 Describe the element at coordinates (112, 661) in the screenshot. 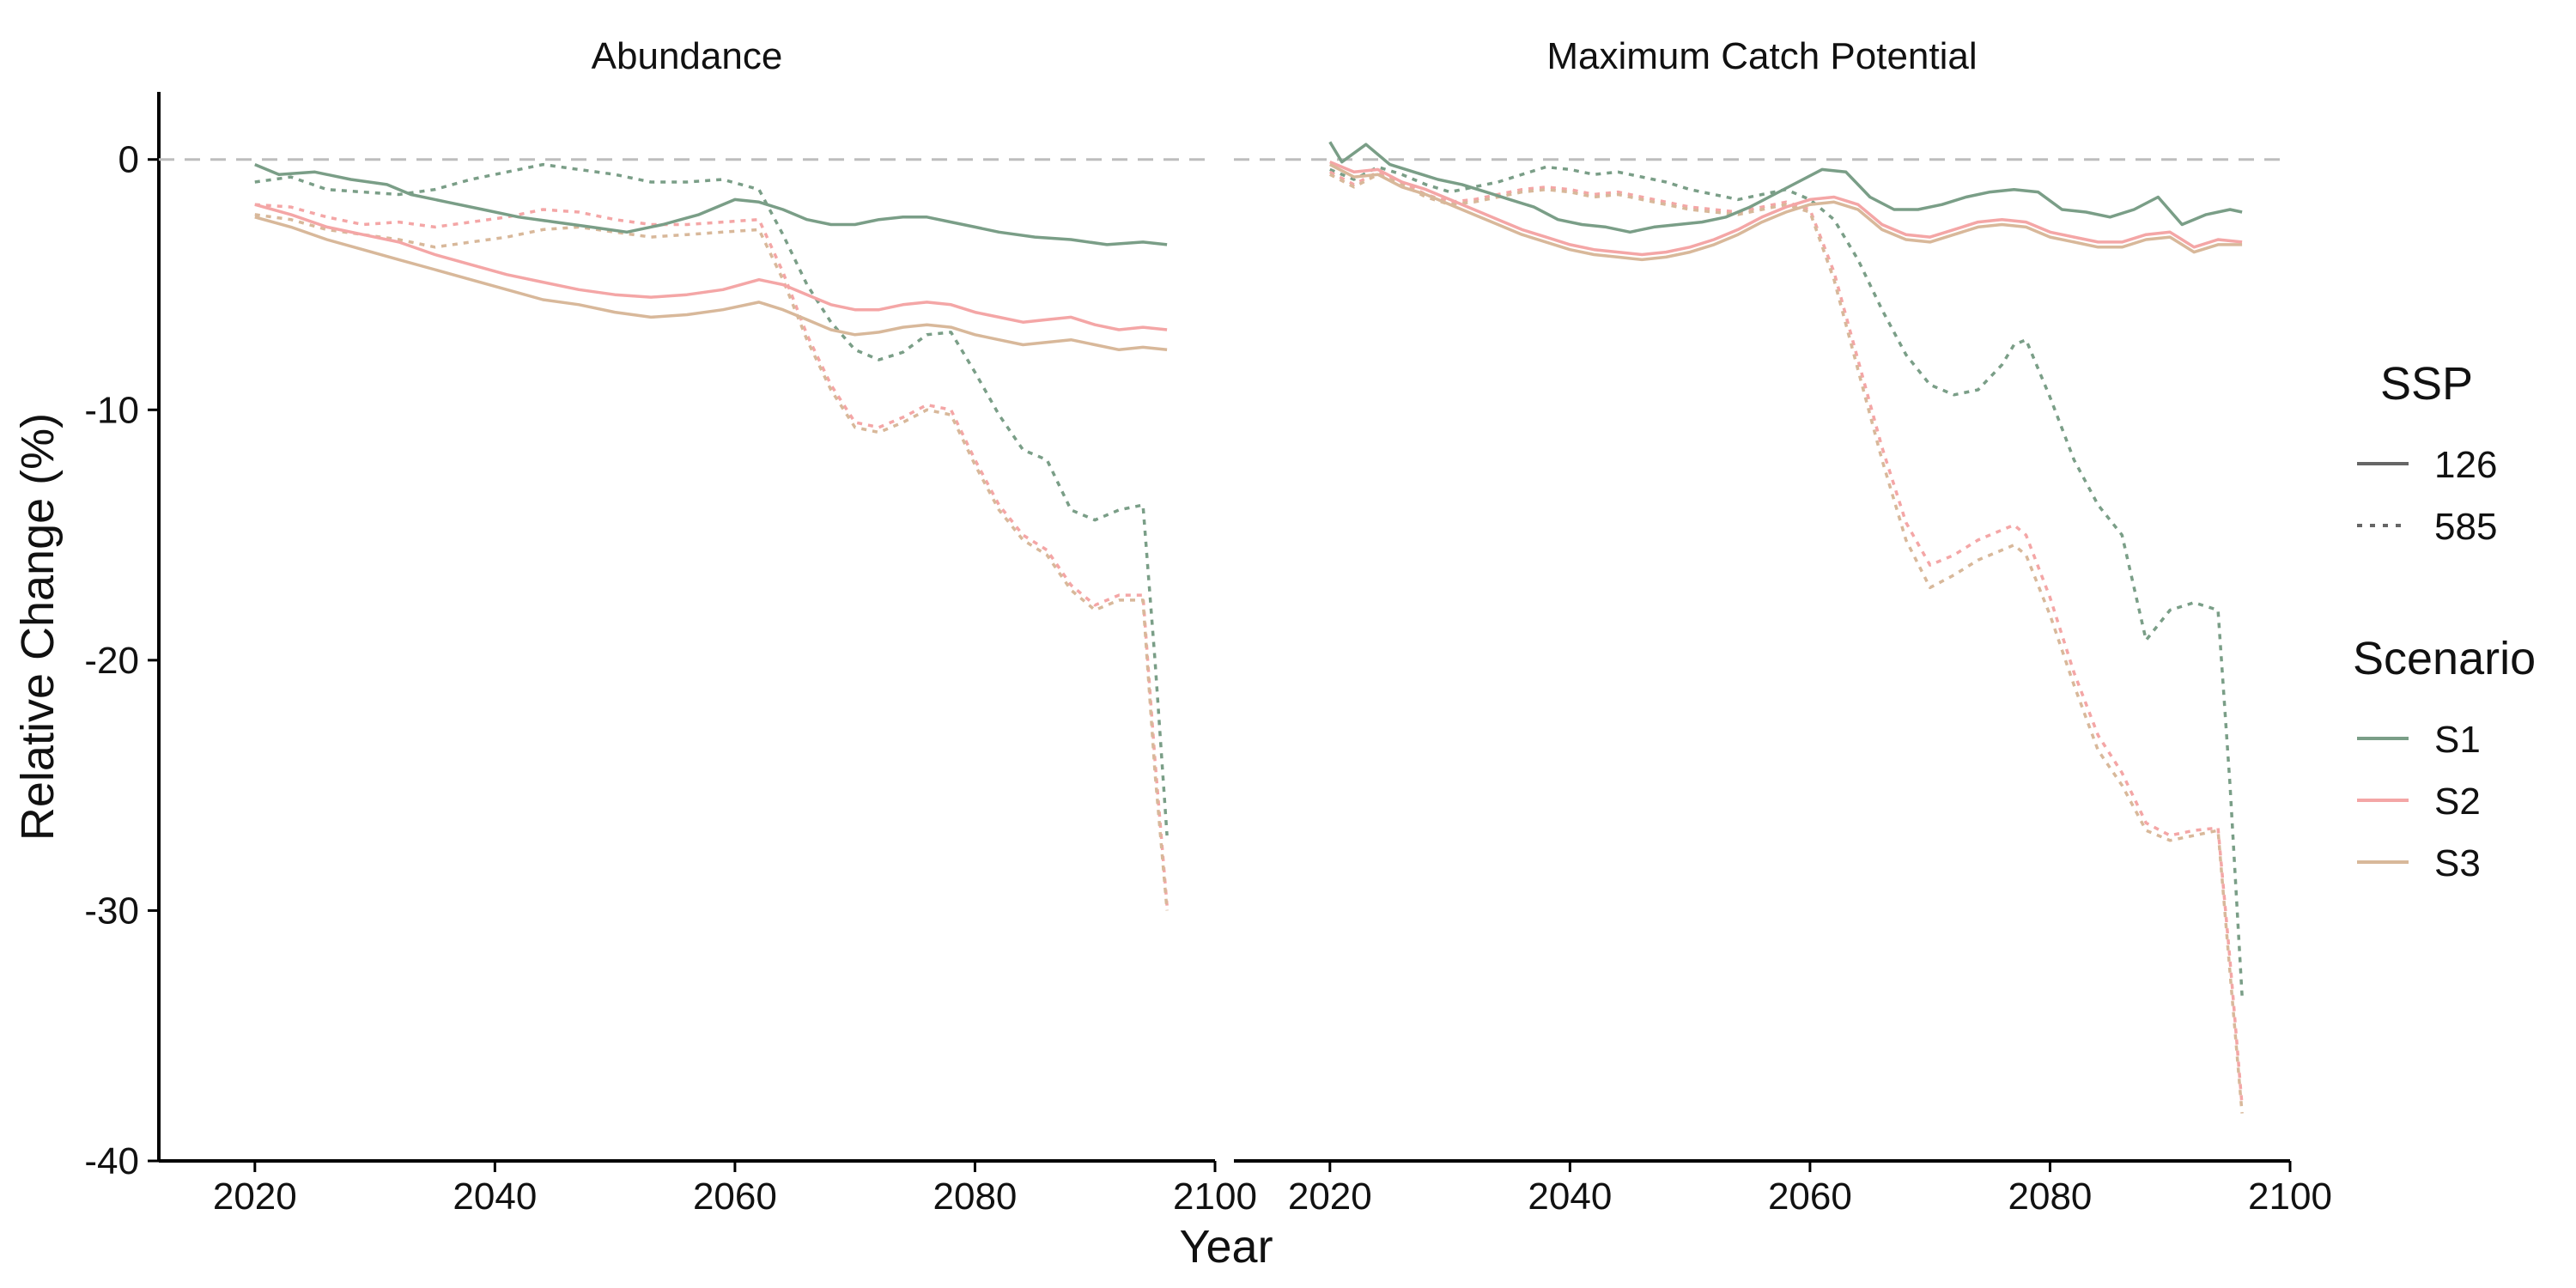

I see `y-tick-label: -20` at that location.